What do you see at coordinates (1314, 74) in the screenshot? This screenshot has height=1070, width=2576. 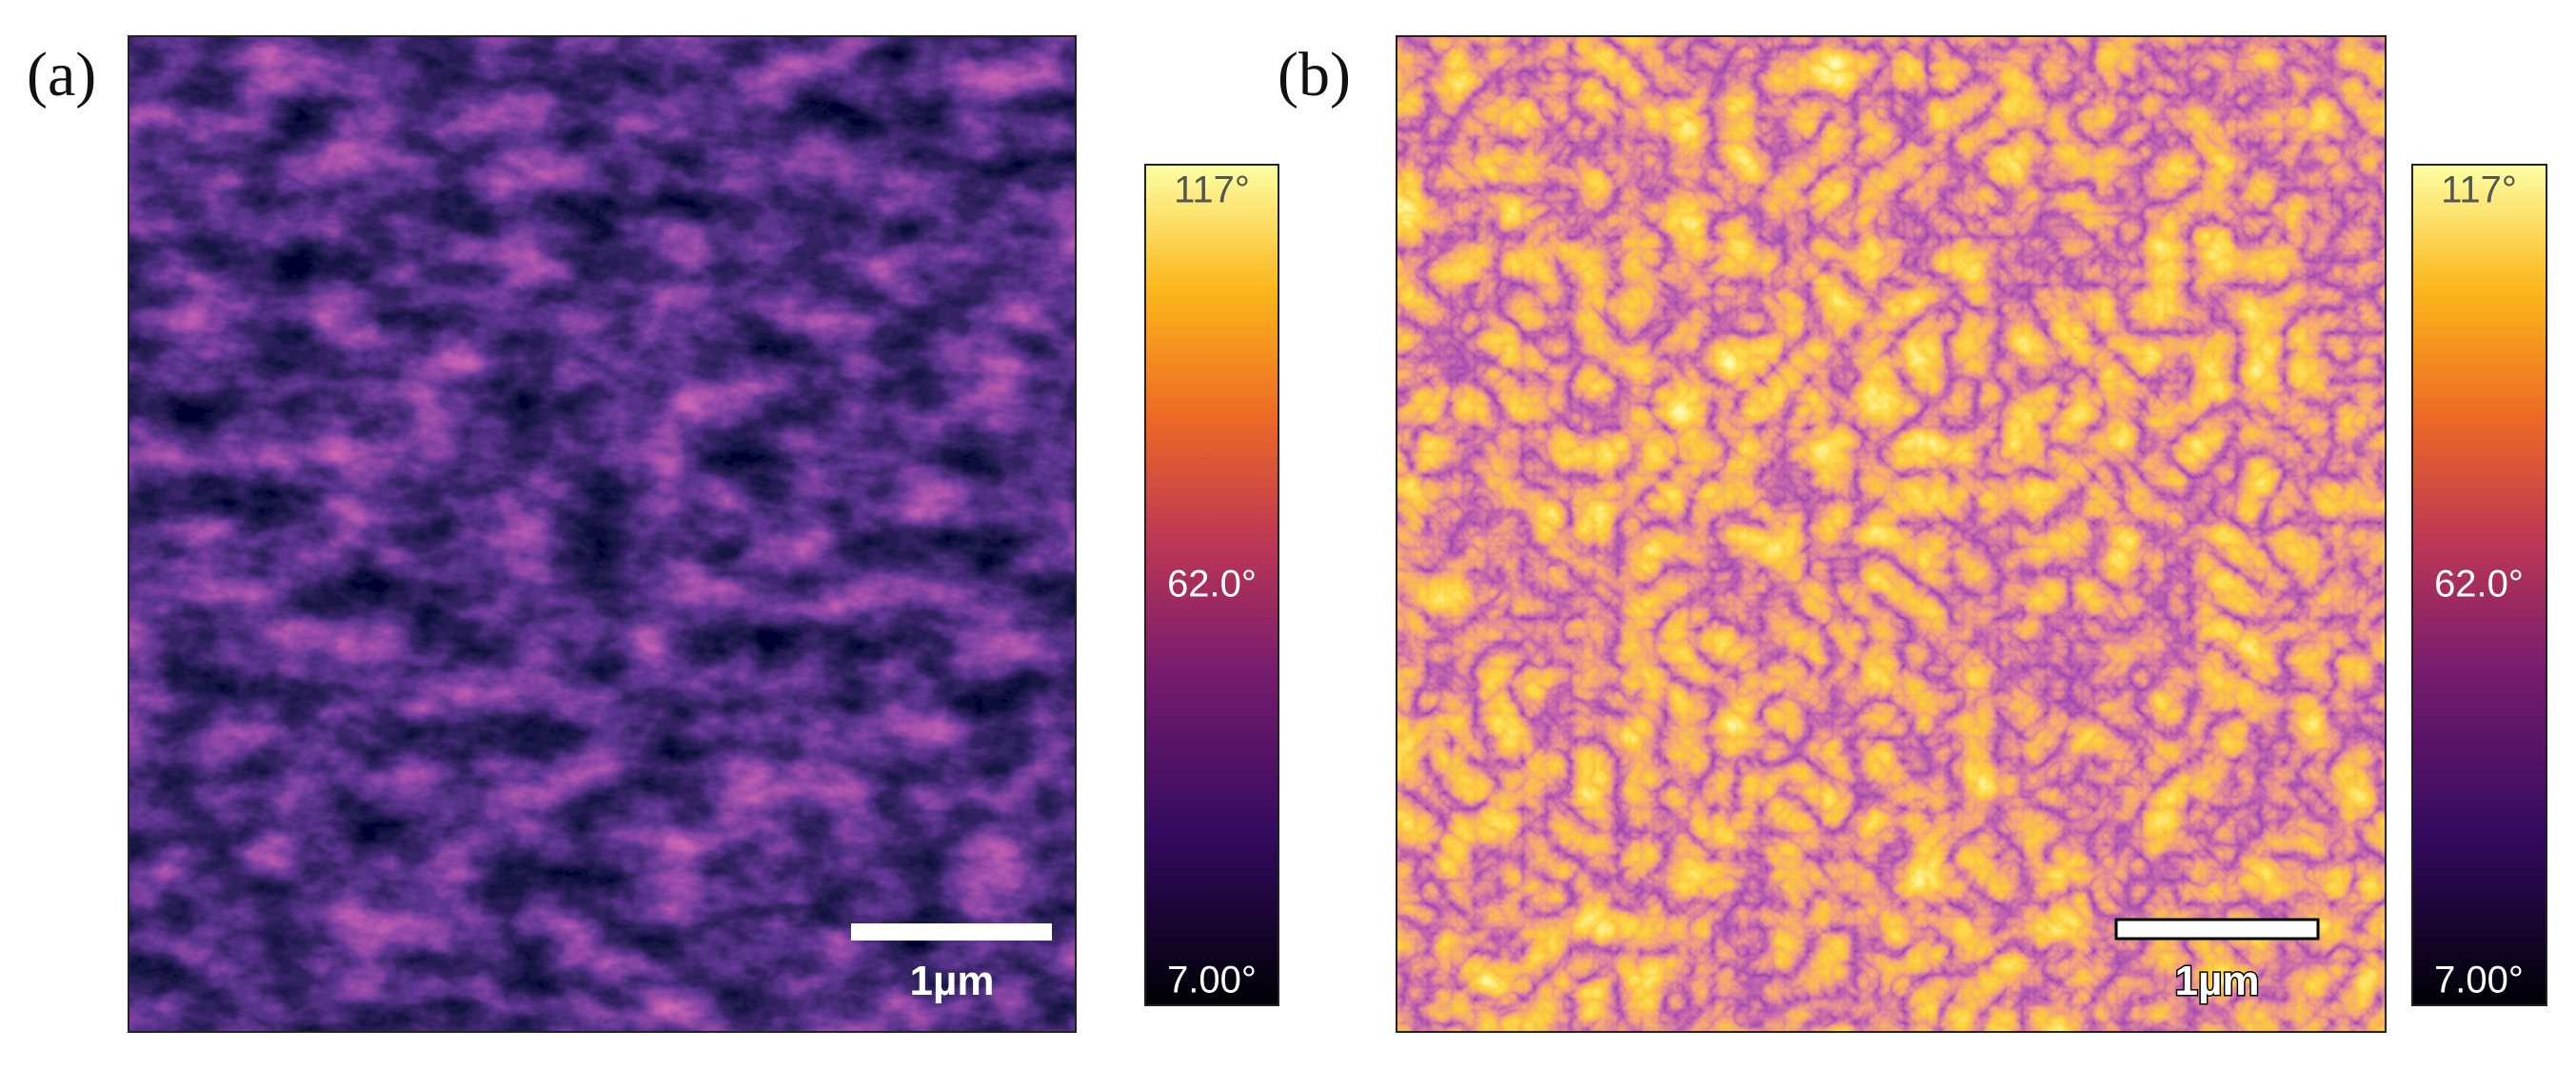 I see `panel-label: (b)` at bounding box center [1314, 74].